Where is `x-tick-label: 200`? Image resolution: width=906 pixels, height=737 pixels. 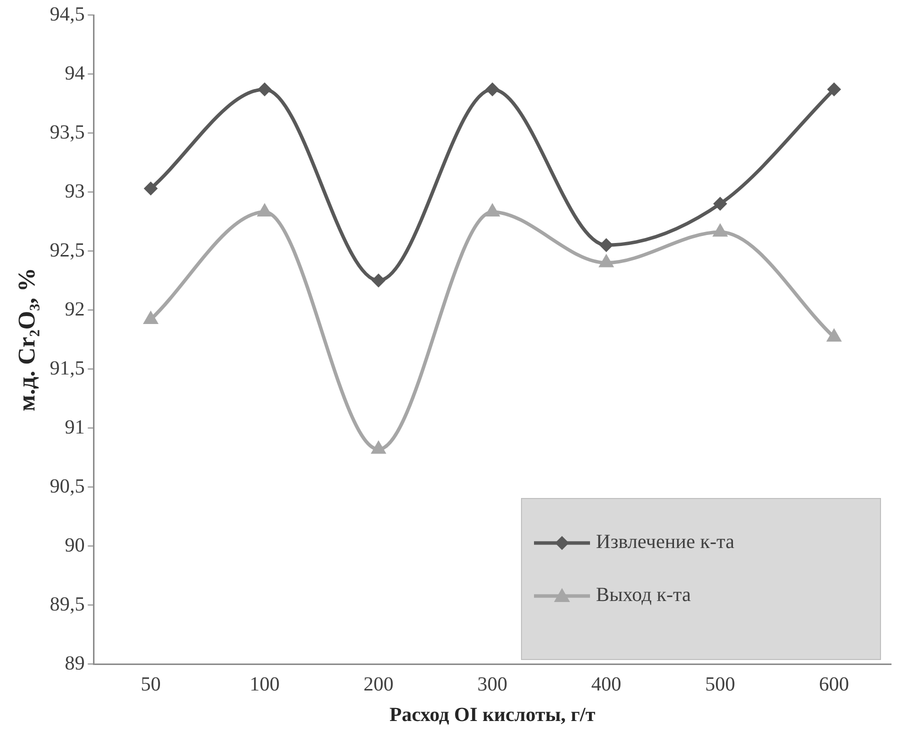 x-tick-label: 200 is located at coordinates (379, 684).